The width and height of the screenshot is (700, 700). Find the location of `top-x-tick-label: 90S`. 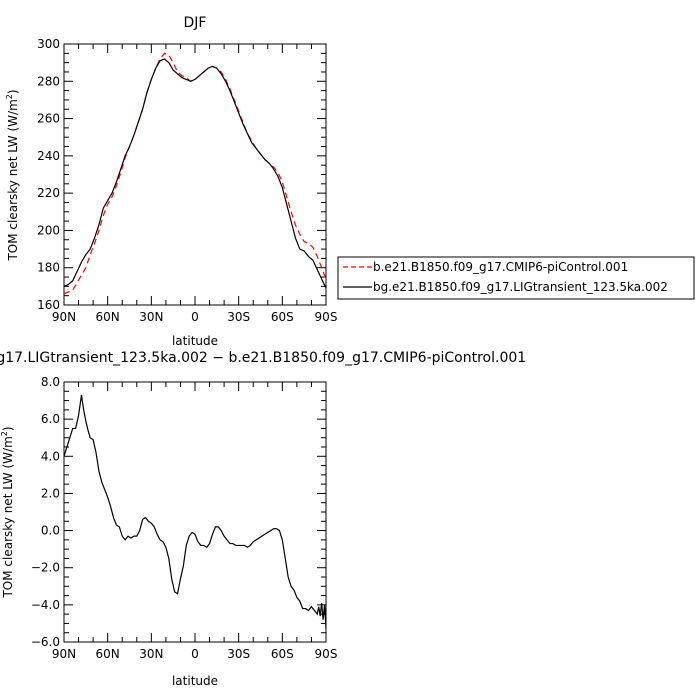

top-x-tick-label: 90S is located at coordinates (326, 317).